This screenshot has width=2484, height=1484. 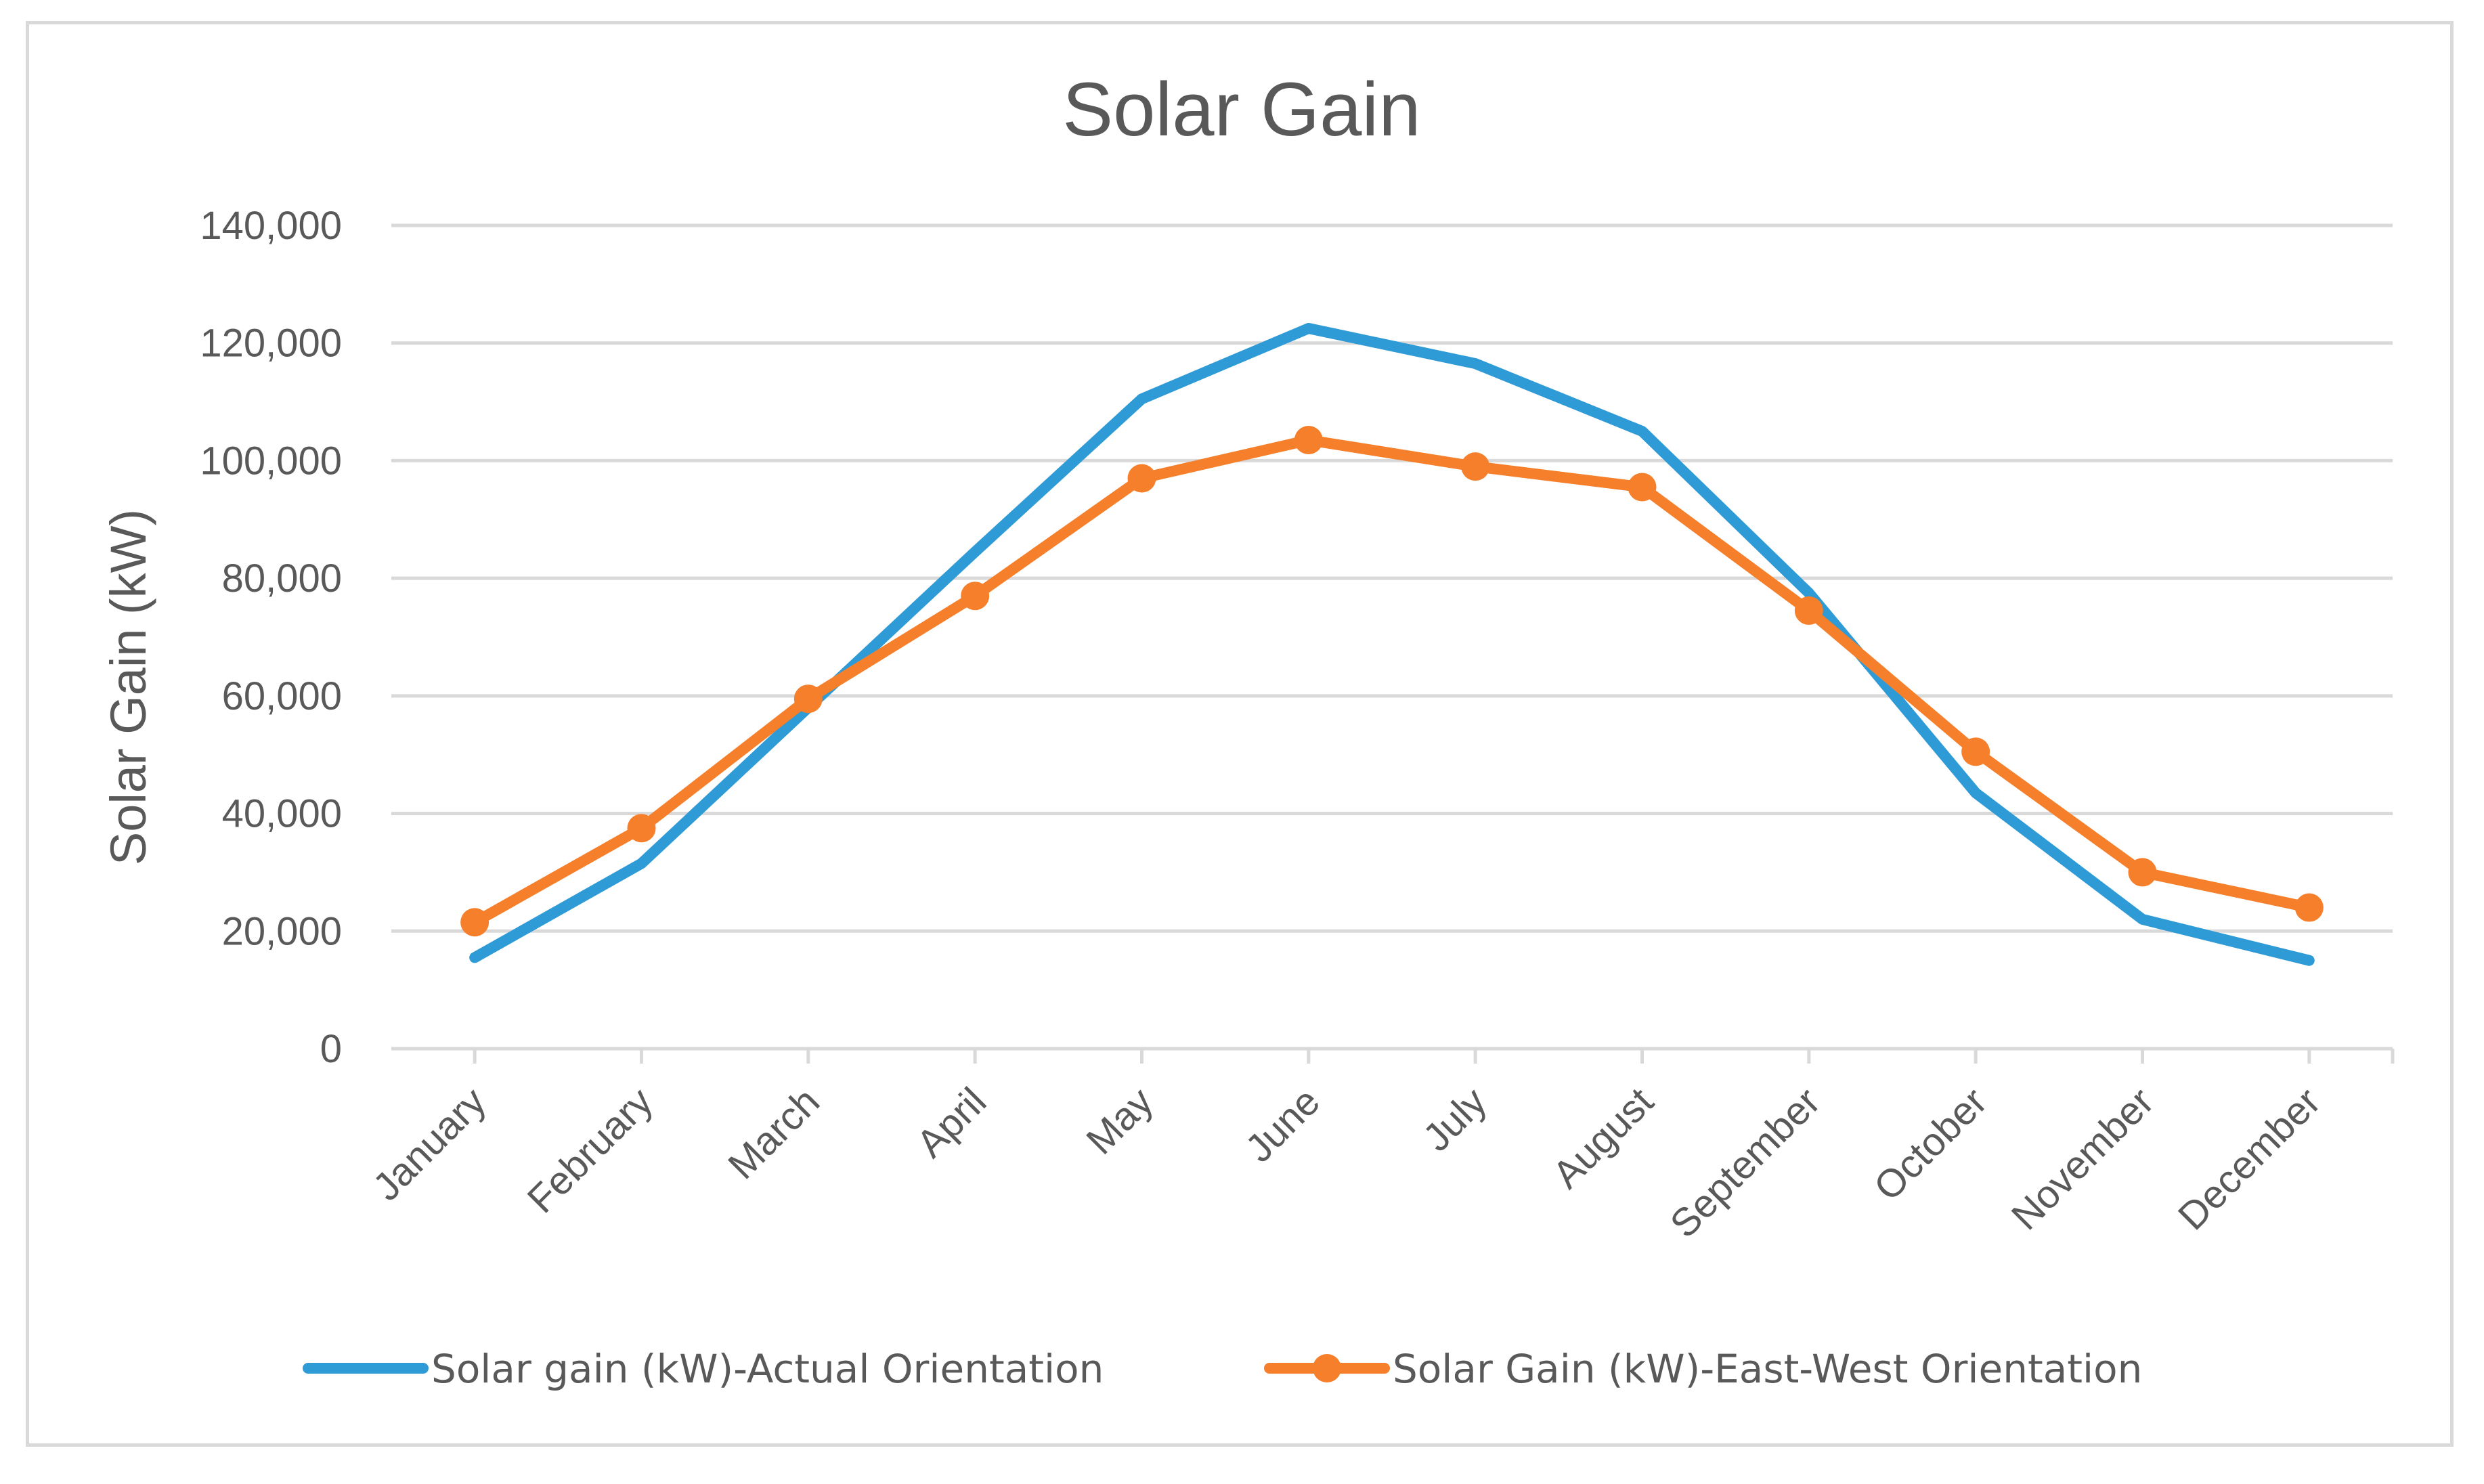 What do you see at coordinates (1603, 1138) in the screenshot?
I see `x-tick-label: August` at bounding box center [1603, 1138].